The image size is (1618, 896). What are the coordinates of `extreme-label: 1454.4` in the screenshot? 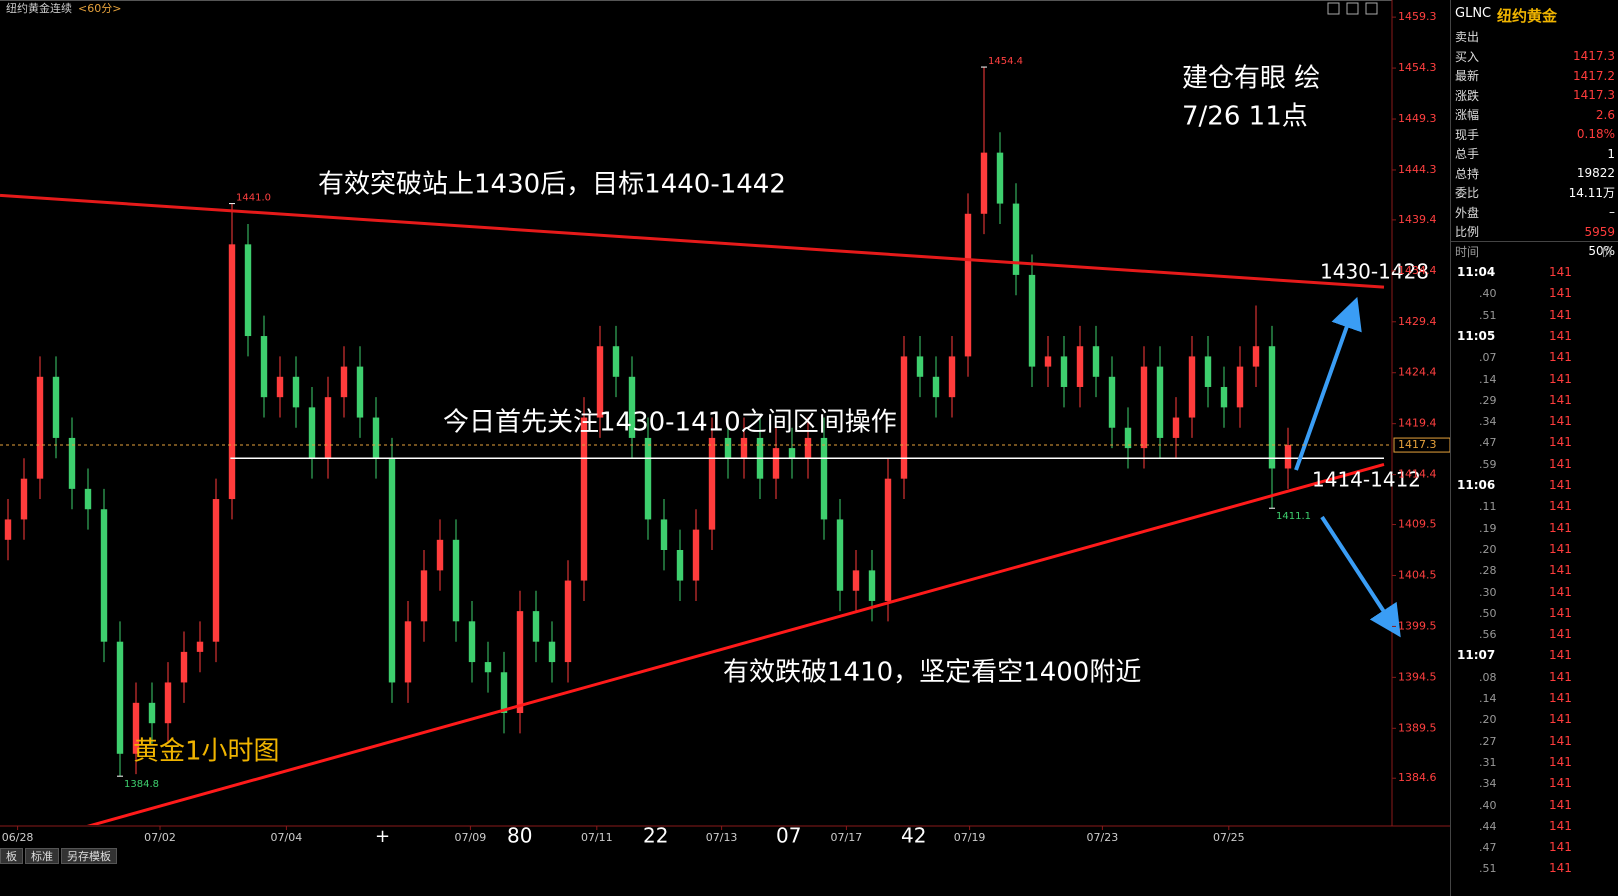 It's located at (1005, 61).